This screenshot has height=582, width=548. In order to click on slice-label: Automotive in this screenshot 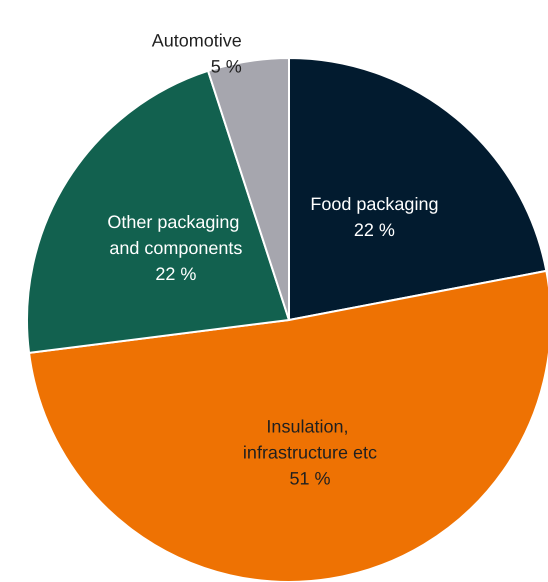, I will do `click(197, 40)`.